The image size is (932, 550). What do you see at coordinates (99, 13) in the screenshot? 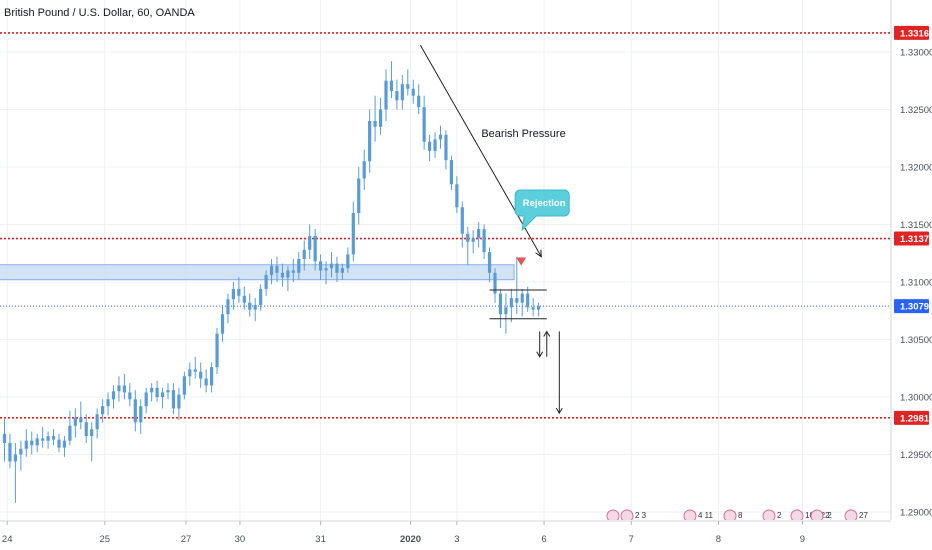
I see `chart-title: British Pound / U.S. Dollar, 60, OANDA` at bounding box center [99, 13].